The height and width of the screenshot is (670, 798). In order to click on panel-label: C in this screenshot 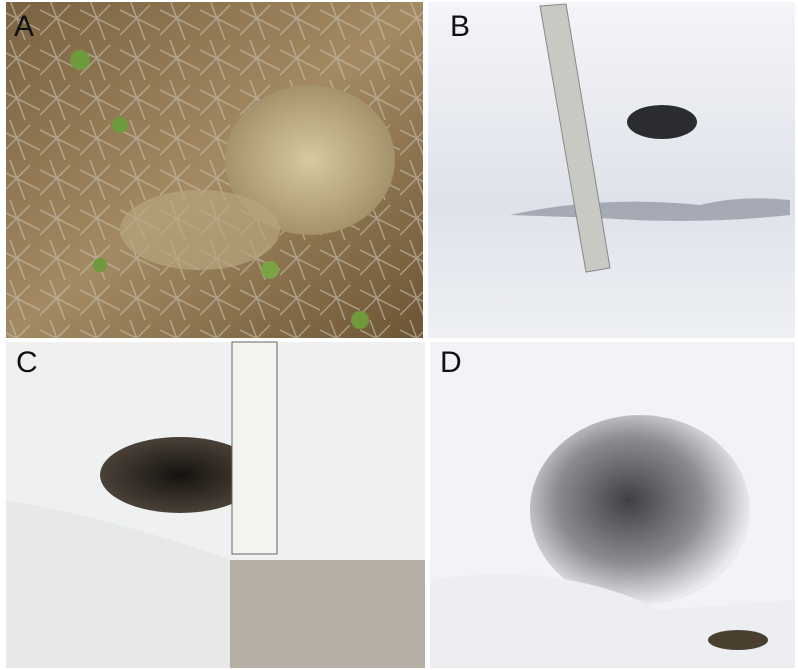, I will do `click(27, 362)`.